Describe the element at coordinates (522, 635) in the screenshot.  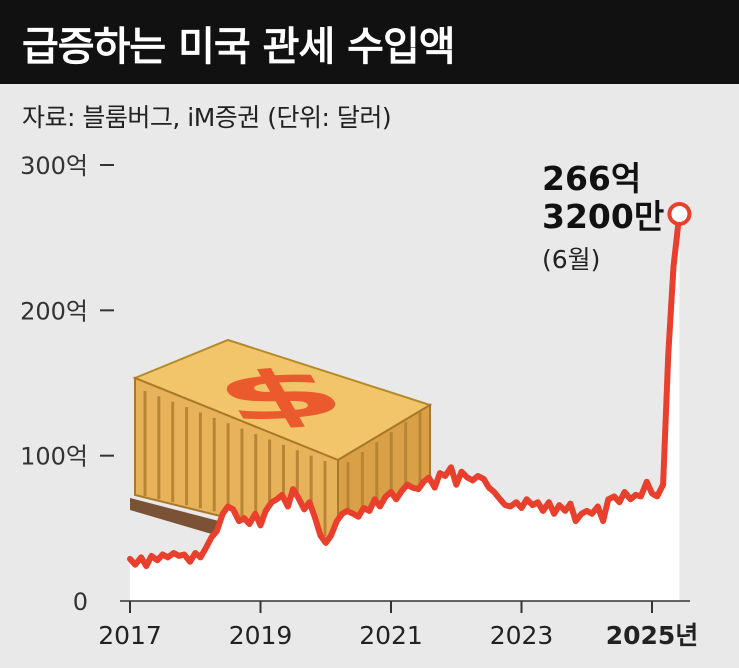
I see `x-tick-label: 2023` at that location.